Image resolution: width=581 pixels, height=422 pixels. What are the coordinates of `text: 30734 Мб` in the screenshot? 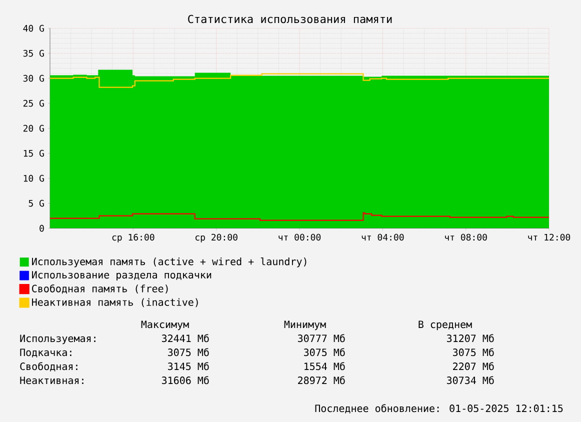 It's located at (470, 380).